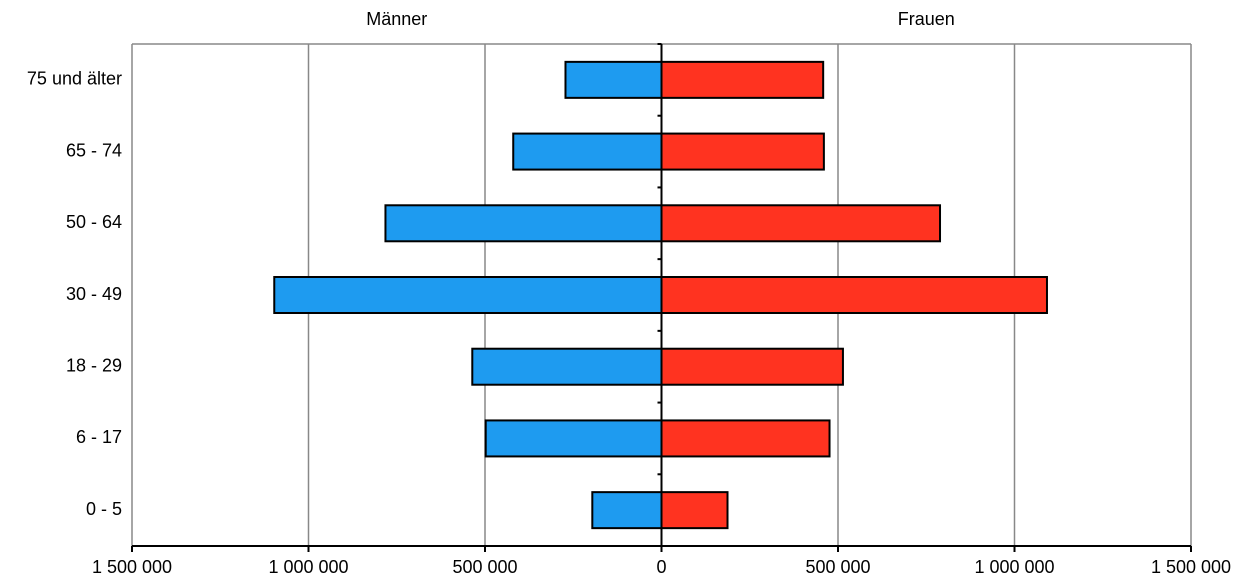 This screenshot has width=1254, height=581. I want to click on category-label: 0 - 5, so click(104, 509).